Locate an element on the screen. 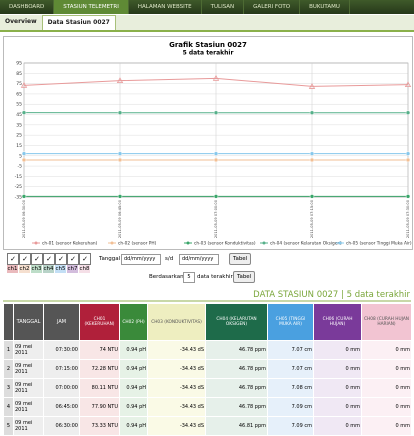  date-label: Tanggal is located at coordinates (109, 259).